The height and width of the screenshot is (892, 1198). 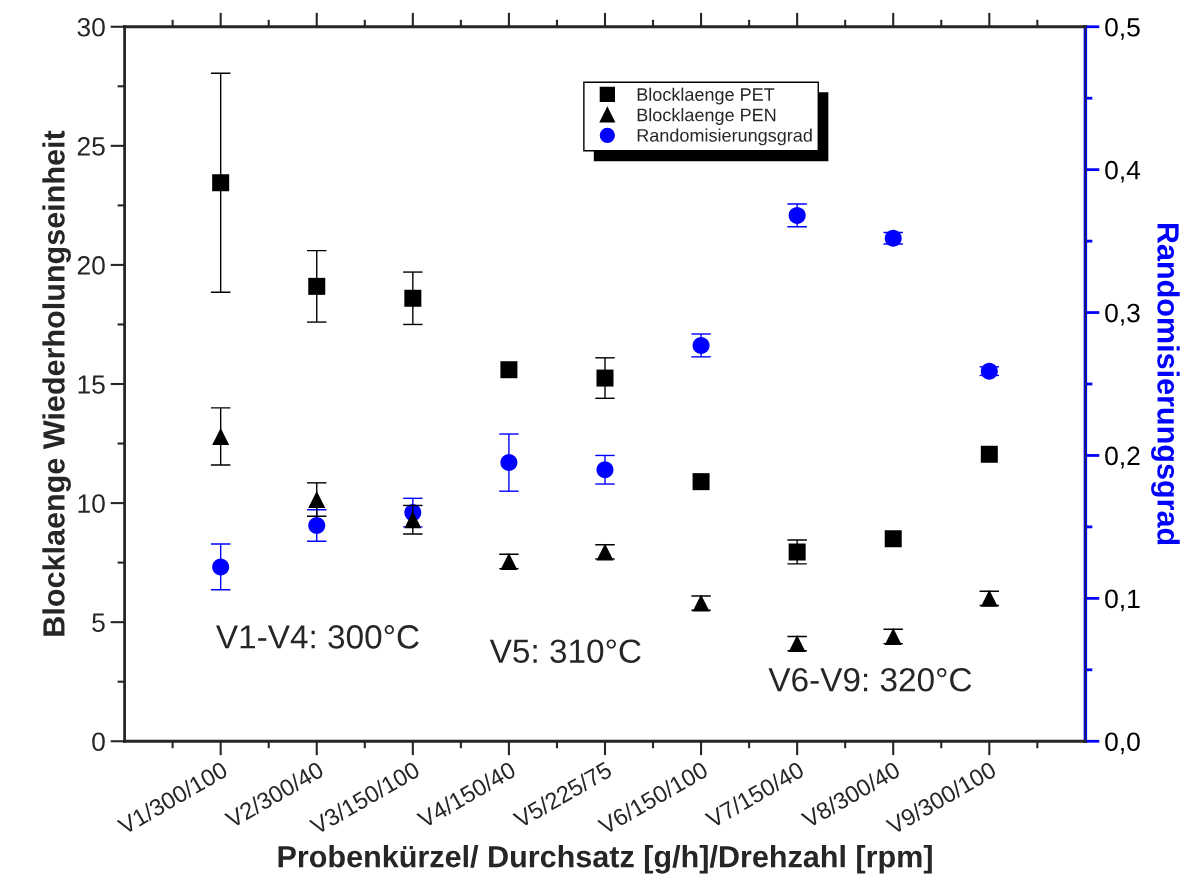 I want to click on y2-axis-title: Randomisierungsgrad, so click(x=1165, y=384).